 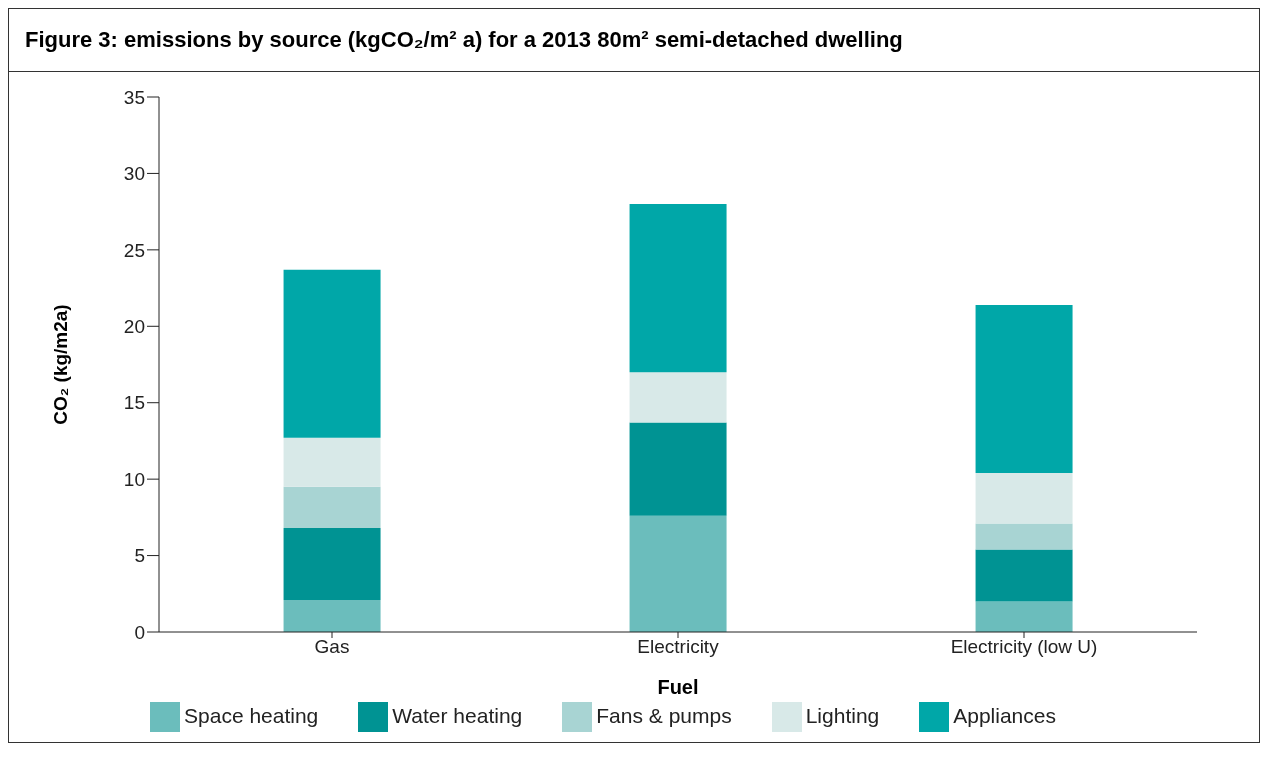 What do you see at coordinates (1024, 647) in the screenshot?
I see `x-tick-label: Electricity (low U)` at bounding box center [1024, 647].